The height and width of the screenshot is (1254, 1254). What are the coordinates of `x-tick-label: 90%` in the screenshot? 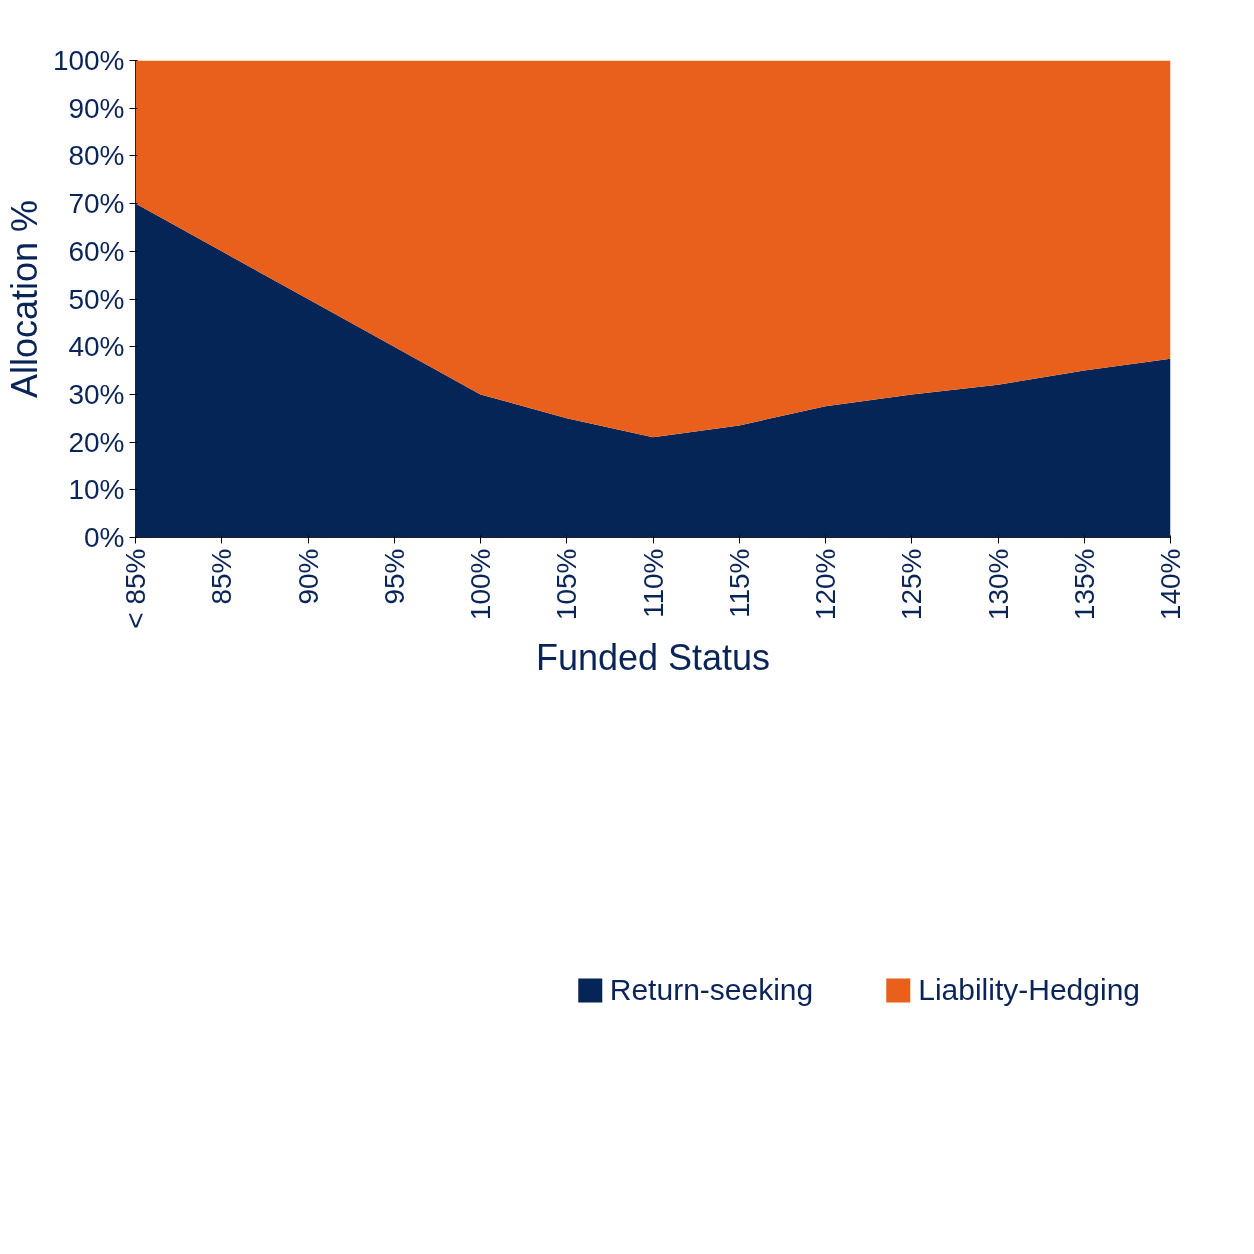 It's located at (308, 576).